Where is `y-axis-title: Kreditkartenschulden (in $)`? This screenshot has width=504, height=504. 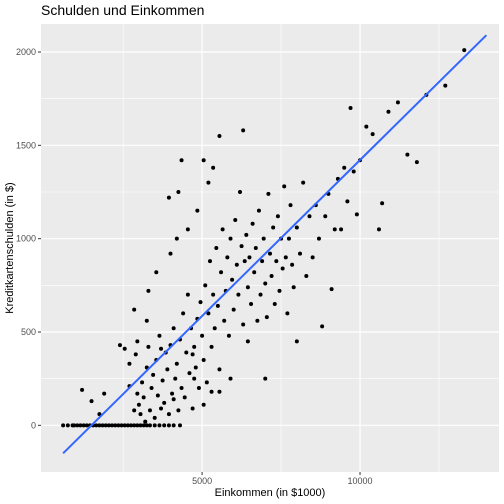 y-axis-title: Kreditkartenschulden (in $) is located at coordinates (10, 247).